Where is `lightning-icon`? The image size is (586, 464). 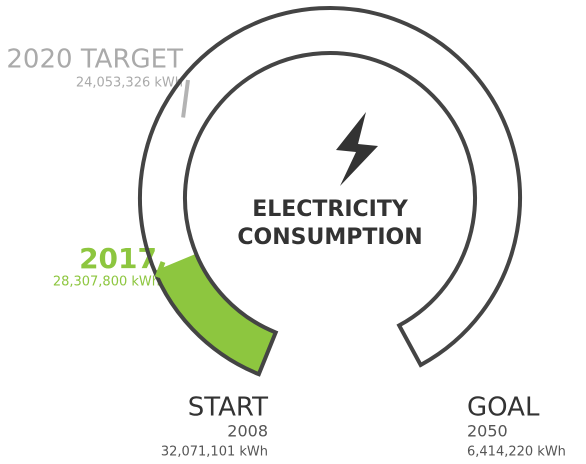 lightning-icon is located at coordinates (357, 149).